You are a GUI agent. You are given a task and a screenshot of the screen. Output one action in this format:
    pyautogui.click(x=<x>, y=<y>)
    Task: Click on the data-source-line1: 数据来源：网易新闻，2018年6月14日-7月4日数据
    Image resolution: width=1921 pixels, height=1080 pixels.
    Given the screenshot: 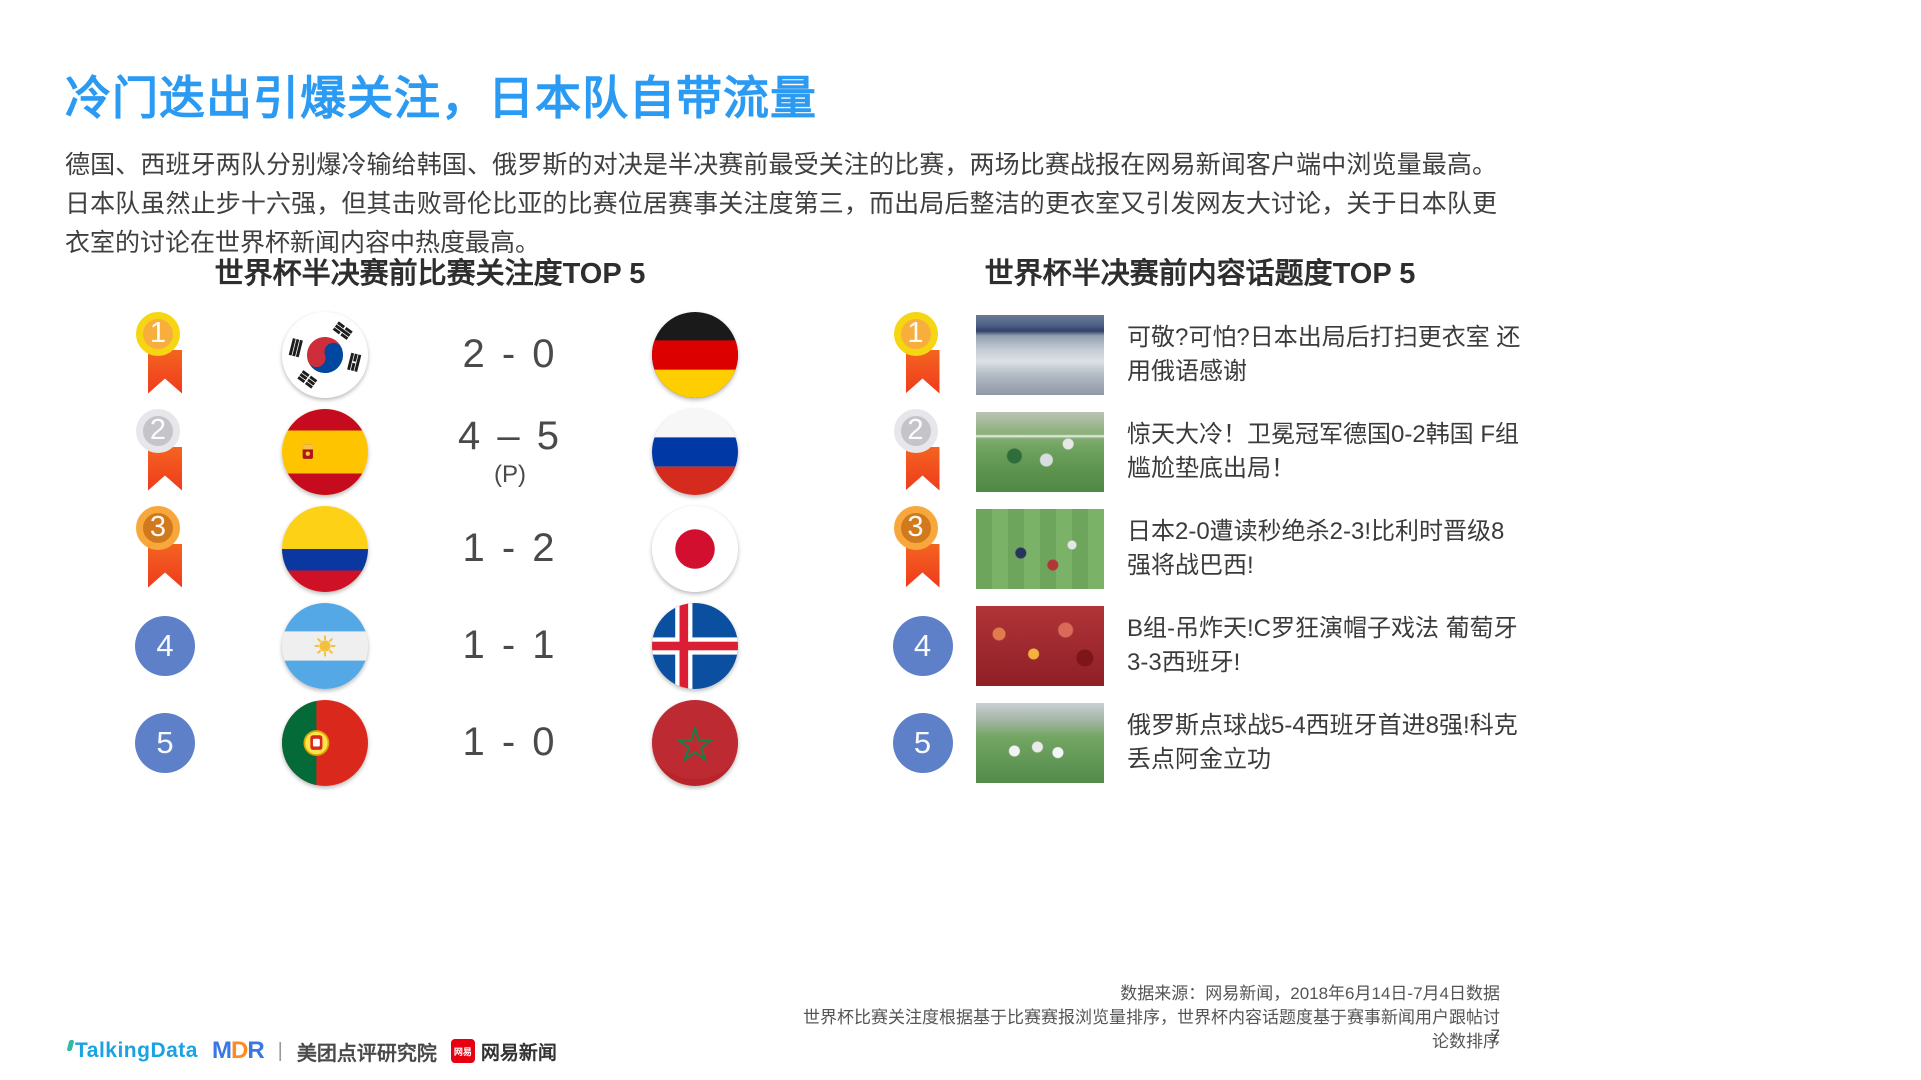 What is the action you would take?
    pyautogui.click(x=1310, y=993)
    